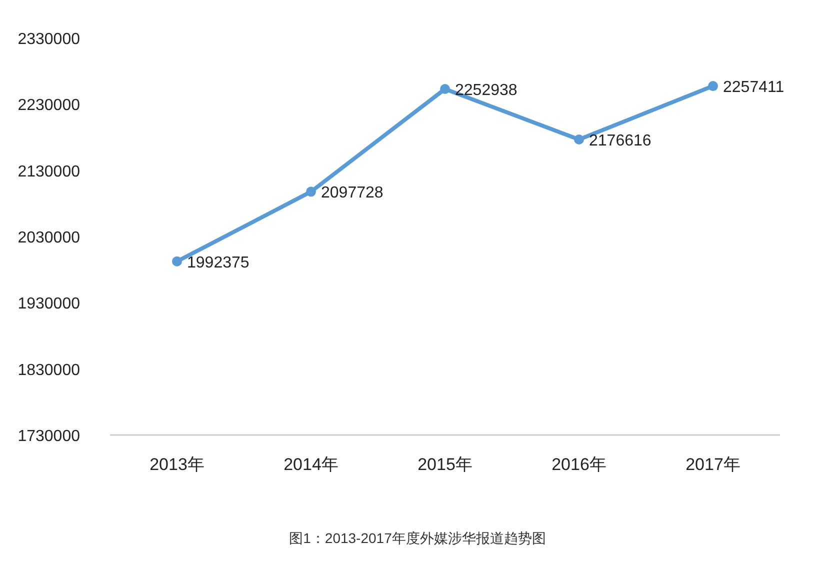  What do you see at coordinates (218, 263) in the screenshot?
I see `data-label: 1992375` at bounding box center [218, 263].